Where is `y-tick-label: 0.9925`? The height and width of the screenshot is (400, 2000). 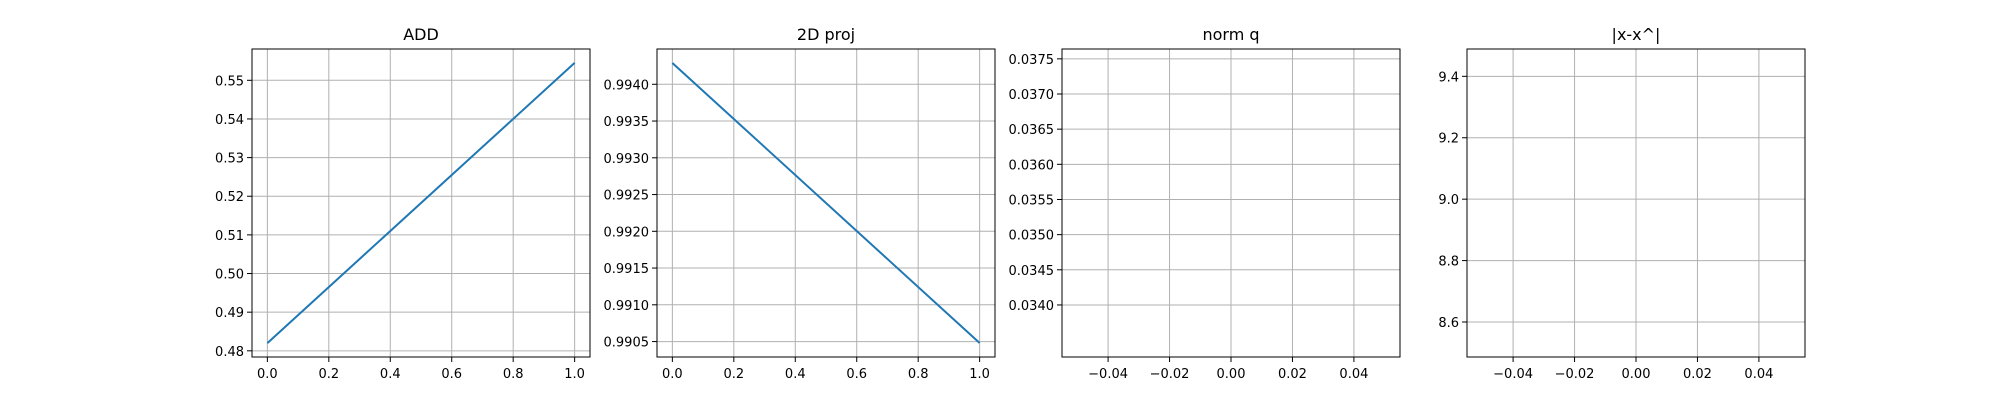 y-tick-label: 0.9925 is located at coordinates (627, 196).